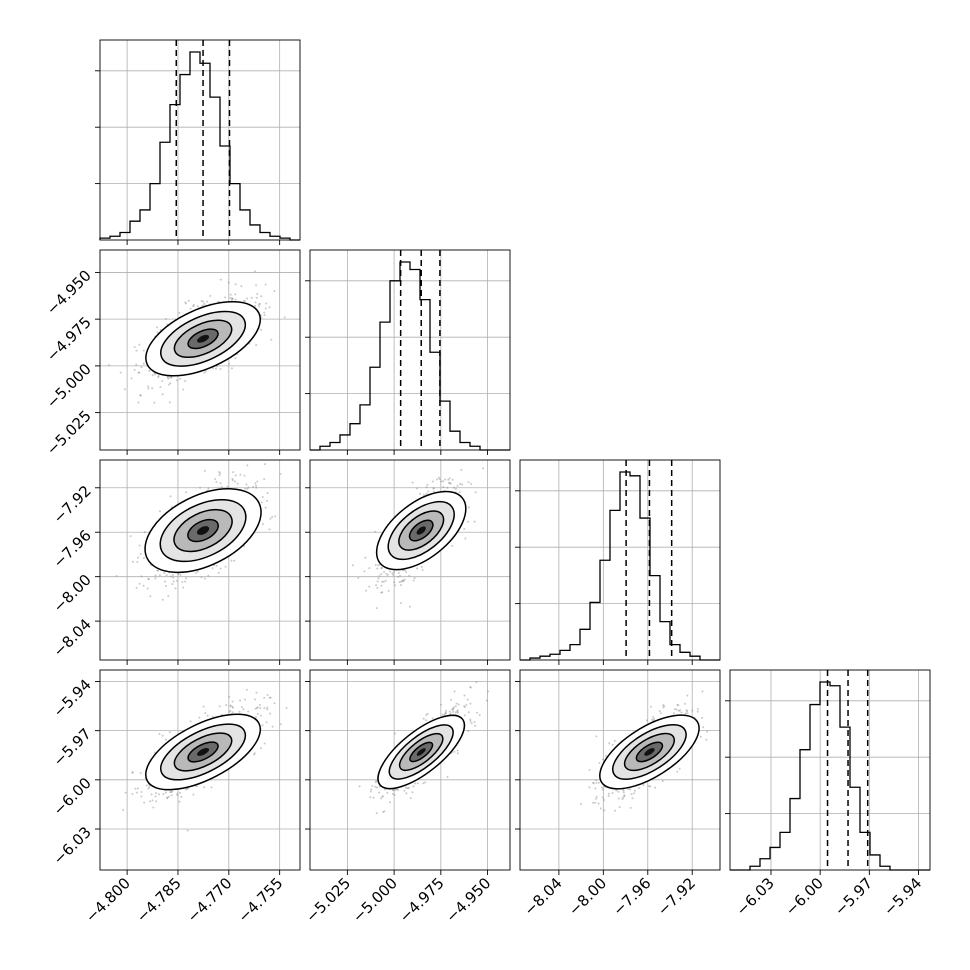  Describe the element at coordinates (108, 900) in the screenshot. I see `x-tick-label-0-0: −4.800` at that location.